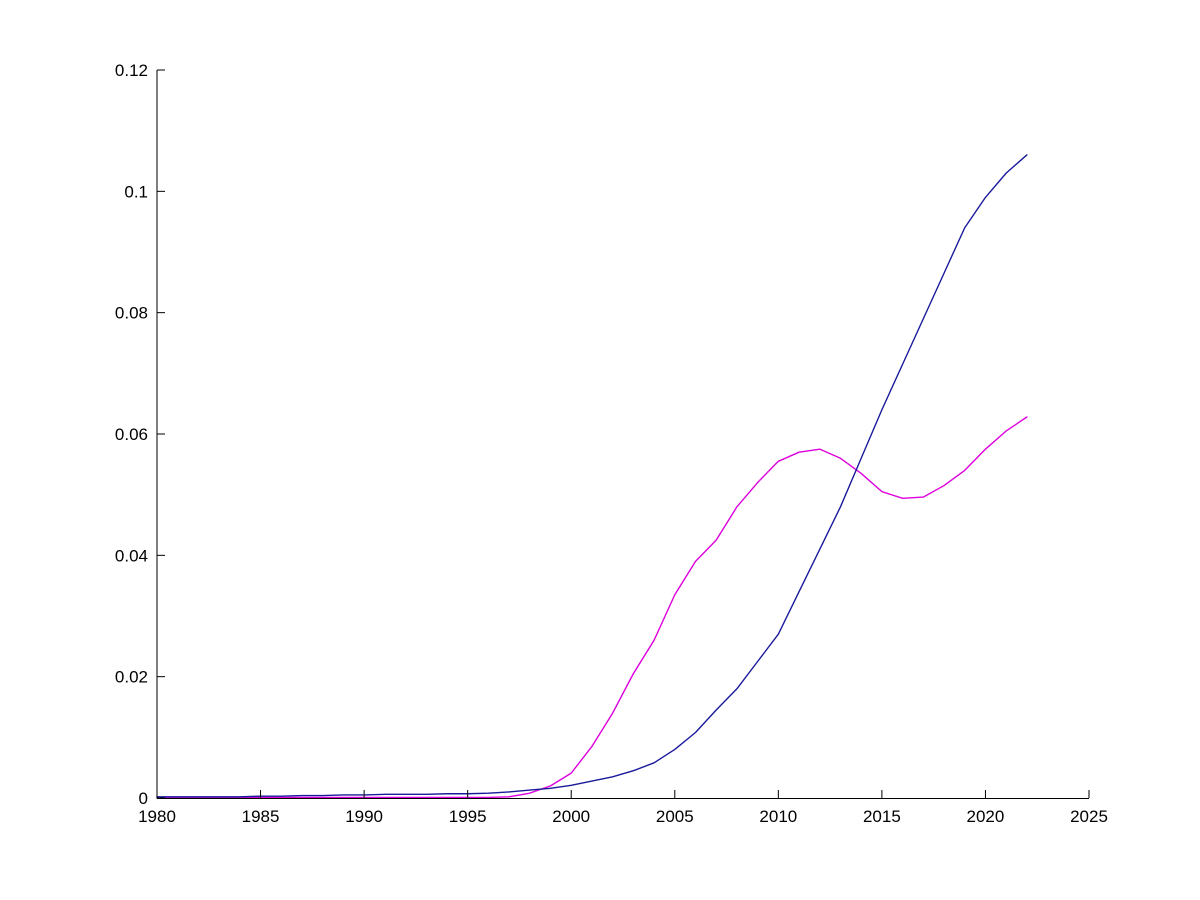  I want to click on y-tick-label: 0.04, so click(131, 555).